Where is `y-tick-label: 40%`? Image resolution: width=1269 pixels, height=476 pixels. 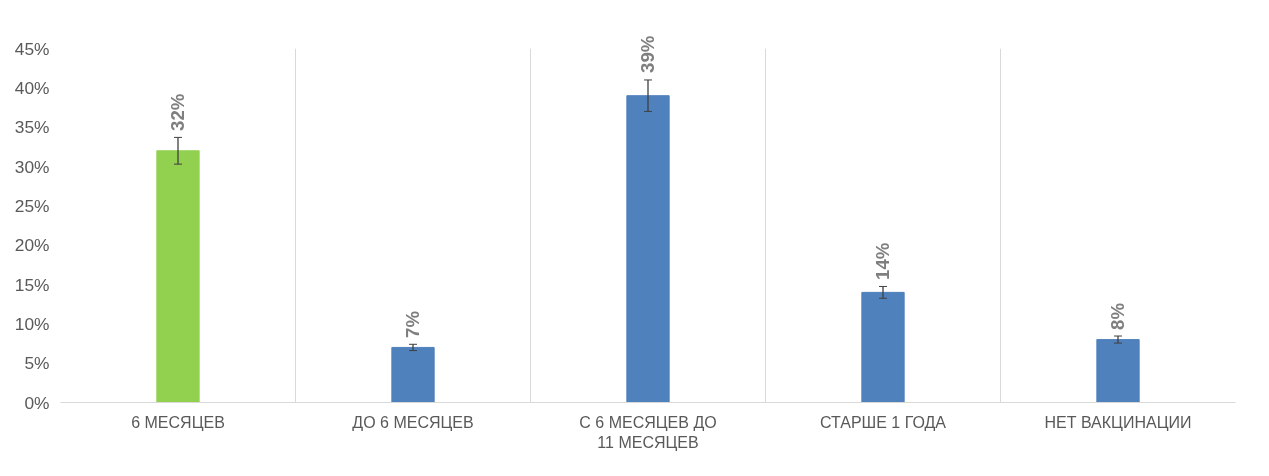
y-tick-label: 40% is located at coordinates (32, 87).